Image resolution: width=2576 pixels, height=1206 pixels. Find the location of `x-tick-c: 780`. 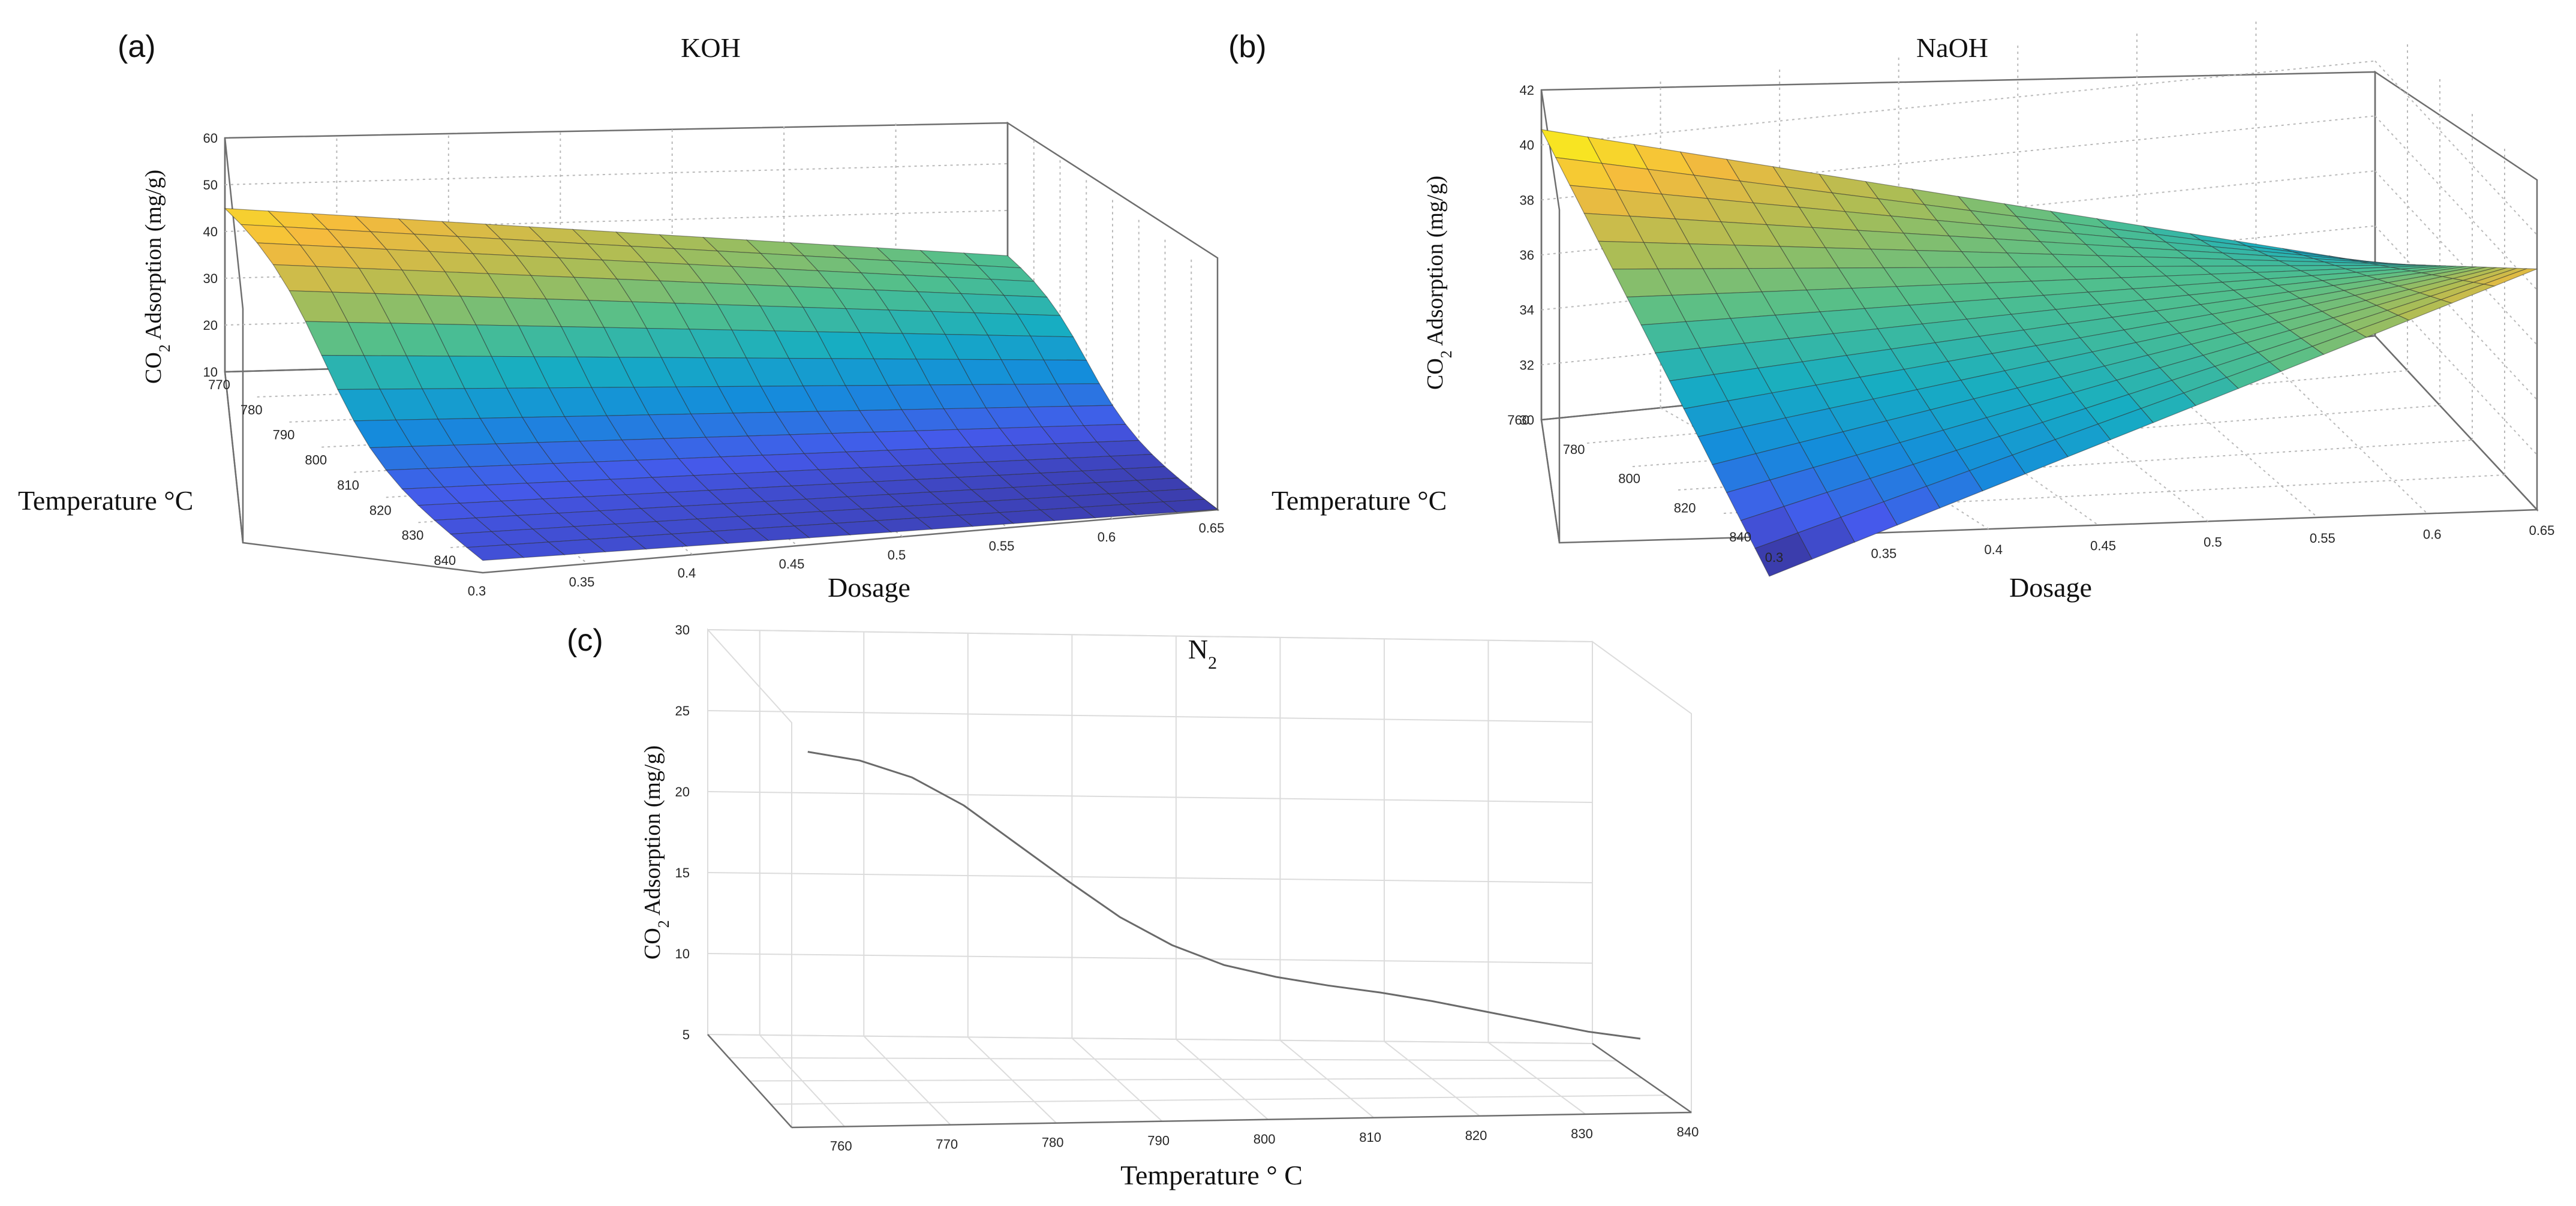

x-tick-c: 780 is located at coordinates (1053, 1143).